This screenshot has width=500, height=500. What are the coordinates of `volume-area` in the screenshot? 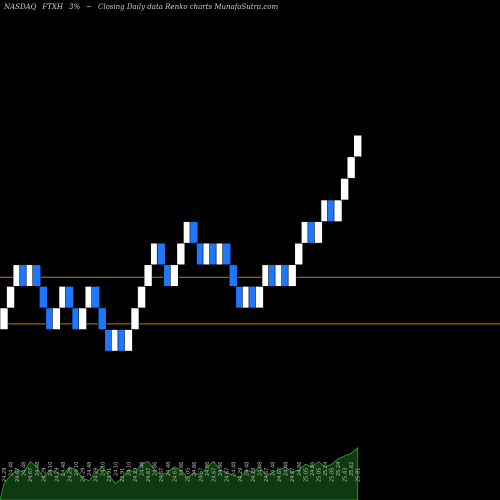 It's located at (179, 473).